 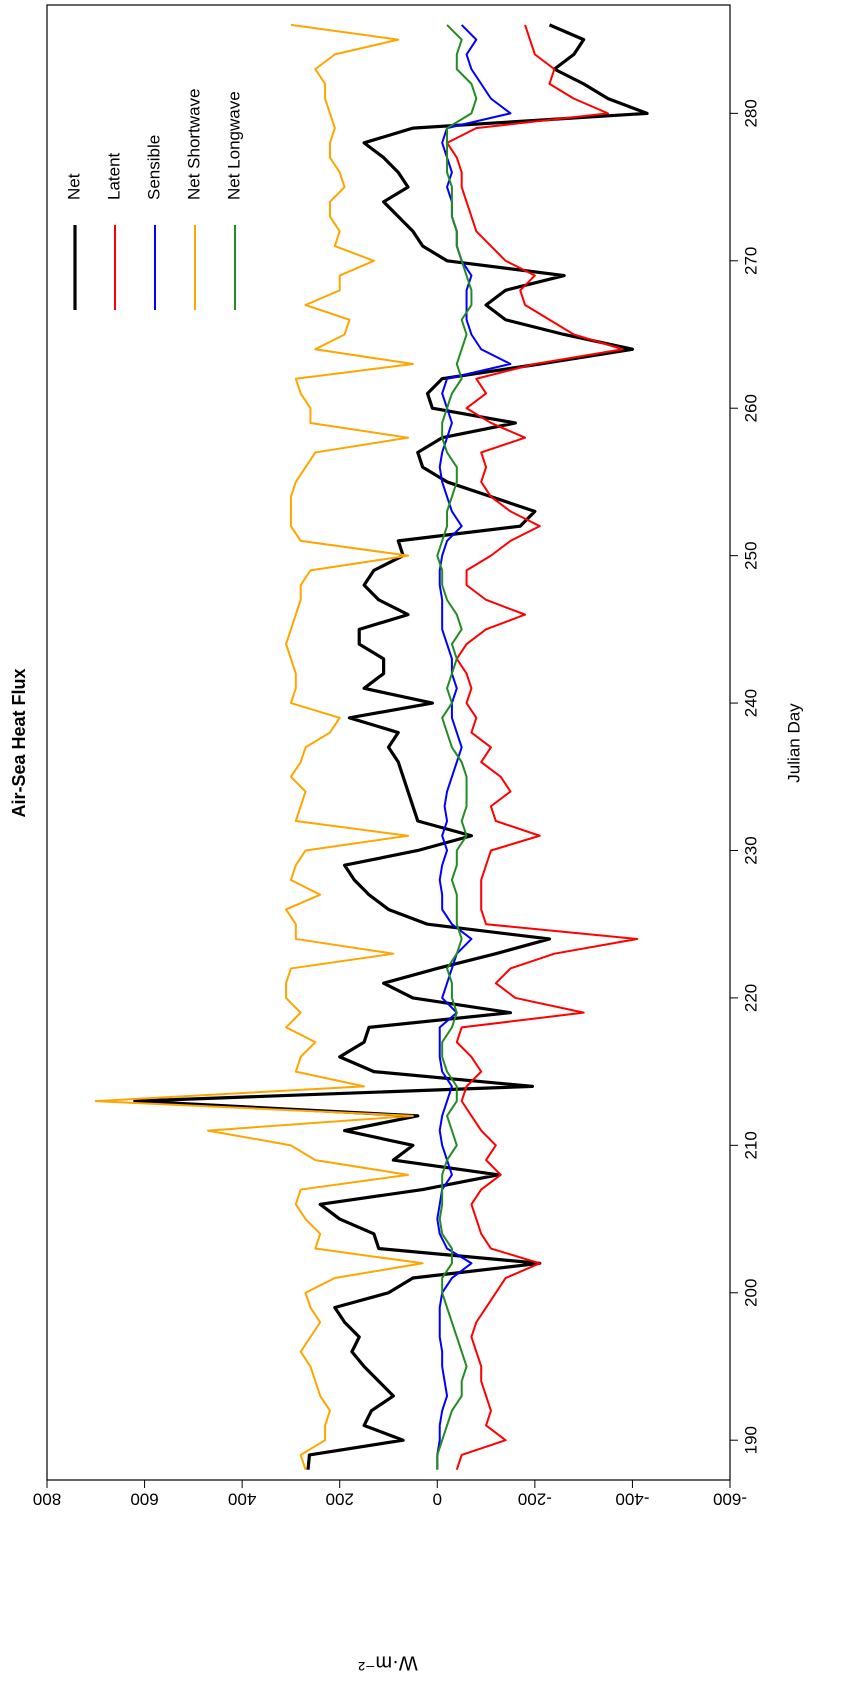 What do you see at coordinates (153, 167) in the screenshot?
I see `legend-label: Sensible` at bounding box center [153, 167].